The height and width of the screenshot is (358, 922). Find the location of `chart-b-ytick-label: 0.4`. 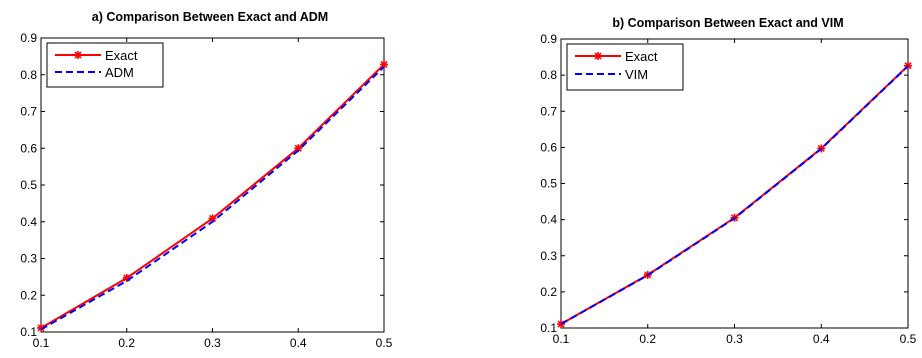

chart-b-ytick-label: 0.4 is located at coordinates (548, 220).